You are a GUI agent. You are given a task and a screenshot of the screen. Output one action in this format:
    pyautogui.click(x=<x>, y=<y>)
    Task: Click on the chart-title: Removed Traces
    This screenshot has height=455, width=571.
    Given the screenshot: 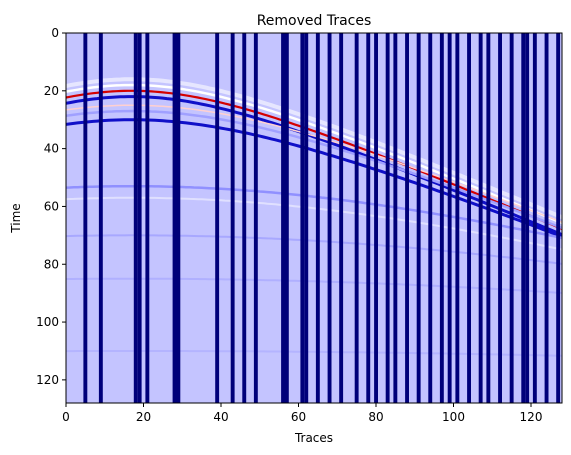 What is the action you would take?
    pyautogui.click(x=314, y=21)
    